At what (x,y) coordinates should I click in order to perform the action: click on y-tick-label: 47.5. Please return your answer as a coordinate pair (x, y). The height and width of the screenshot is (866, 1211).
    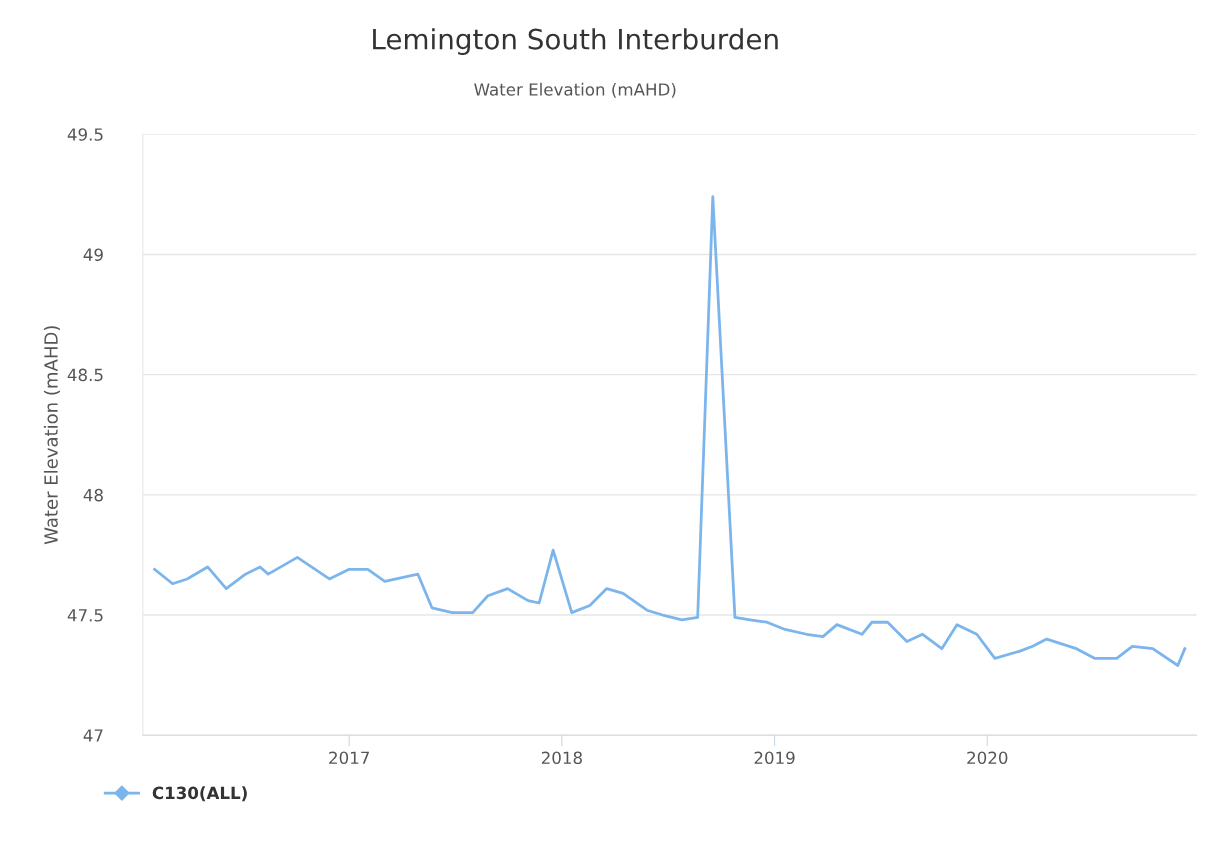
    Looking at the image, I should click on (85, 615).